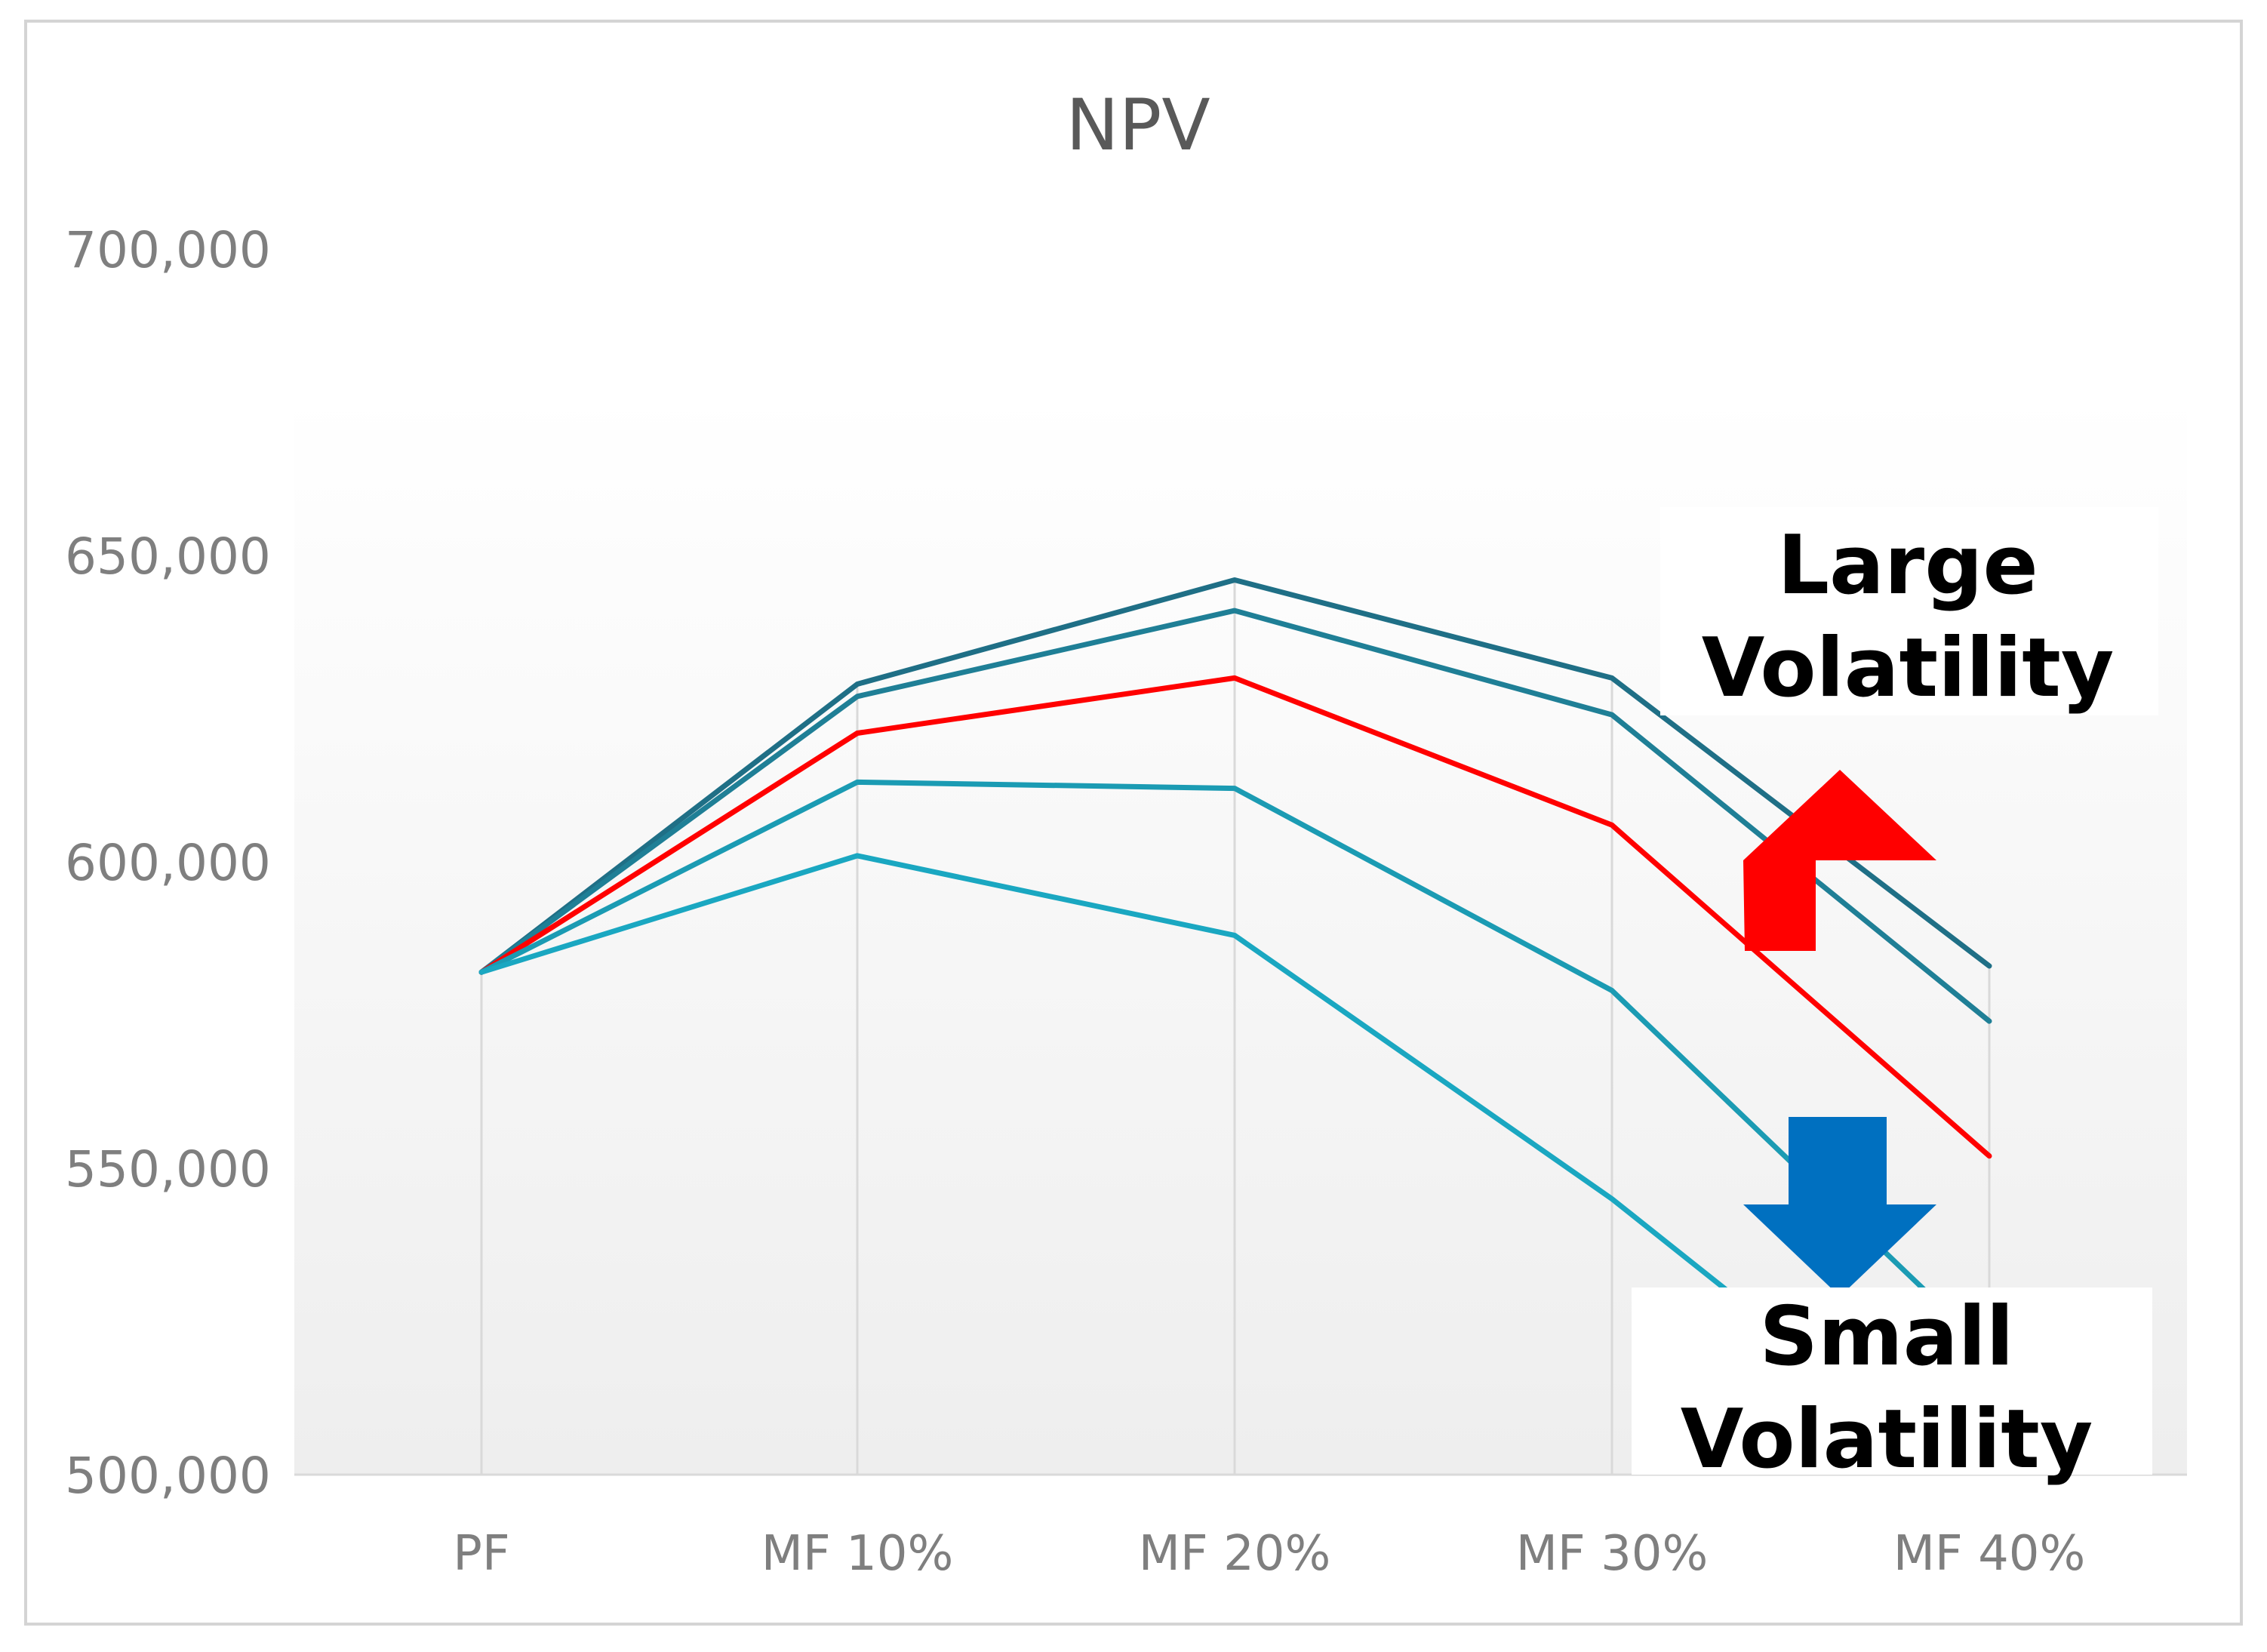 This screenshot has height=1652, width=2267. What do you see at coordinates (1839, 860) in the screenshot?
I see `up-arrow-icon` at bounding box center [1839, 860].